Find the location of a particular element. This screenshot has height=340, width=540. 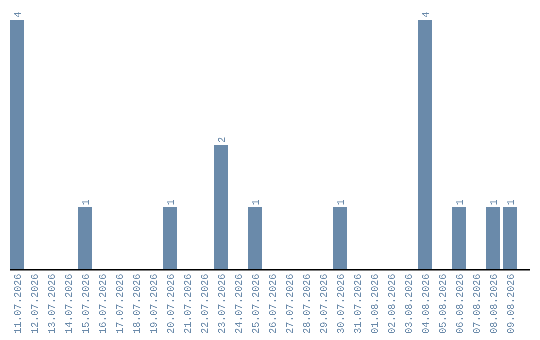

x-tick-label: 08.08.2026 is located at coordinates (495, 304).